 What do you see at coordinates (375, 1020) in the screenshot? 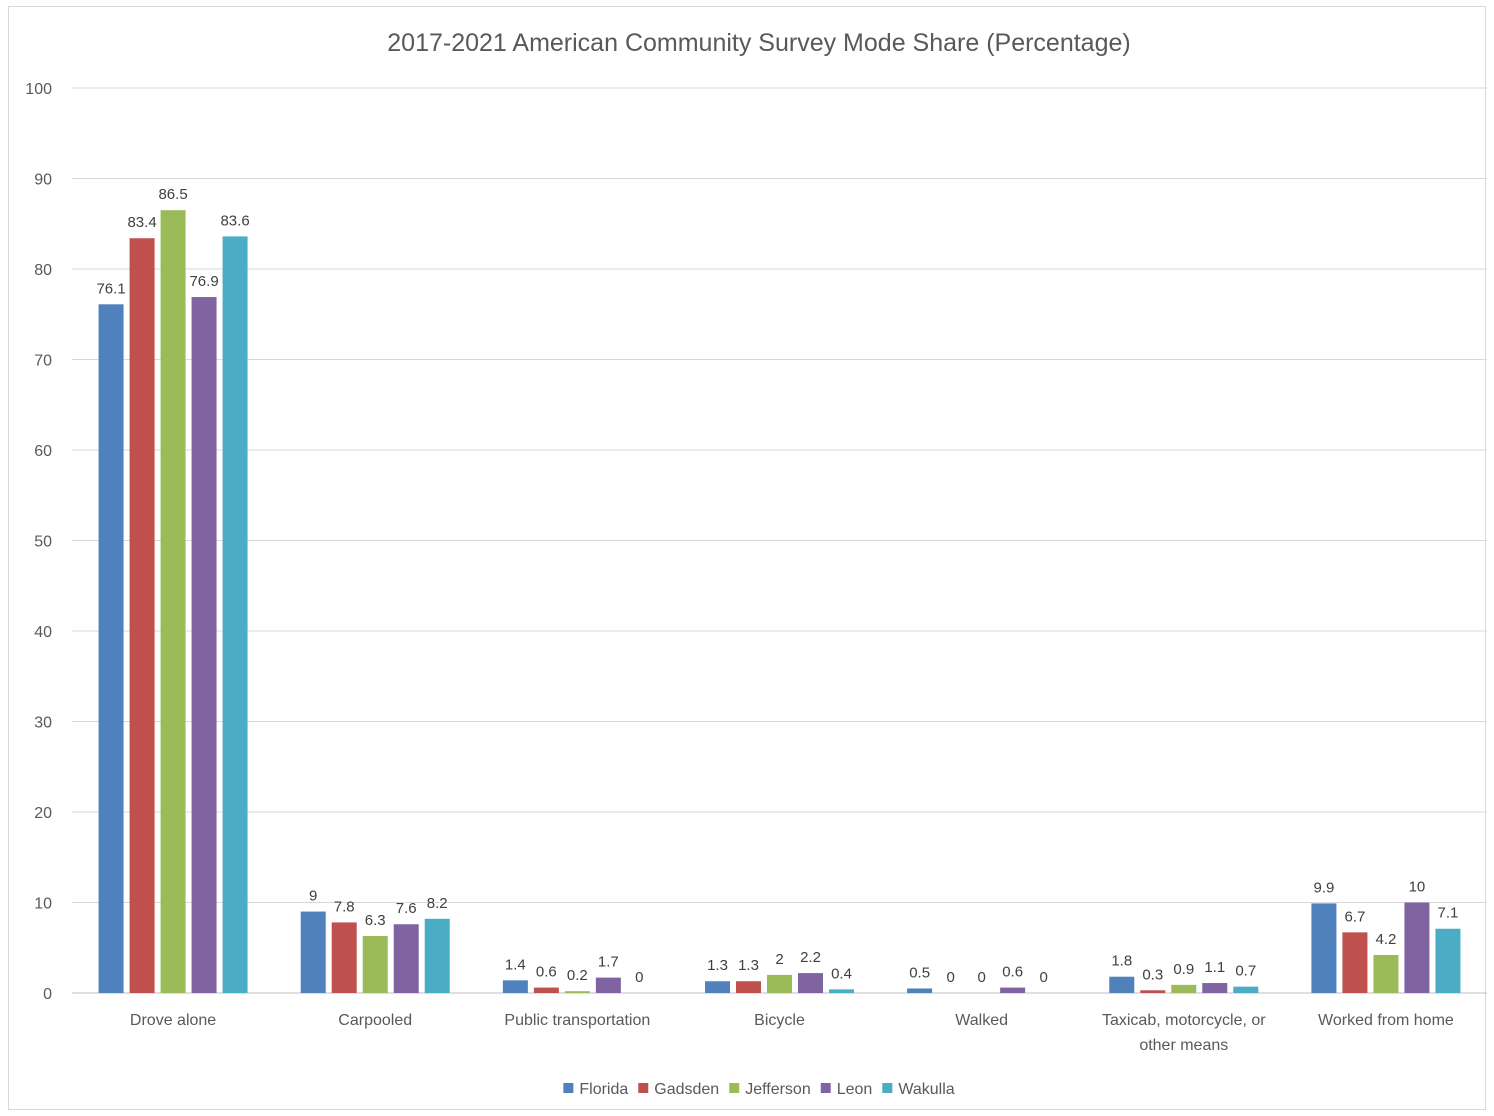
I see `category-label: Carpooled` at bounding box center [375, 1020].